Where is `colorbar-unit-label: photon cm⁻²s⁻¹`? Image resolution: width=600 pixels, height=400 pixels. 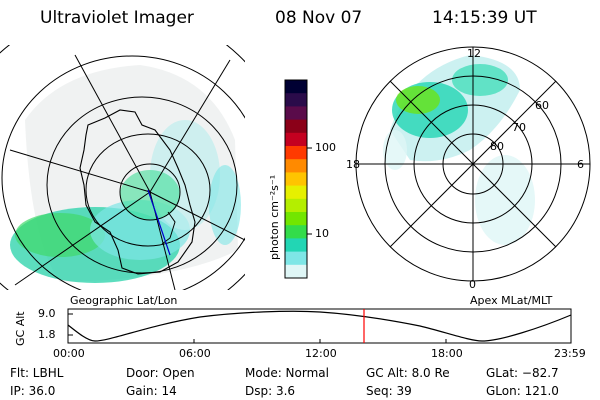
colorbar-unit-label: photon cm⁻²s⁻¹ is located at coordinates (274, 217).